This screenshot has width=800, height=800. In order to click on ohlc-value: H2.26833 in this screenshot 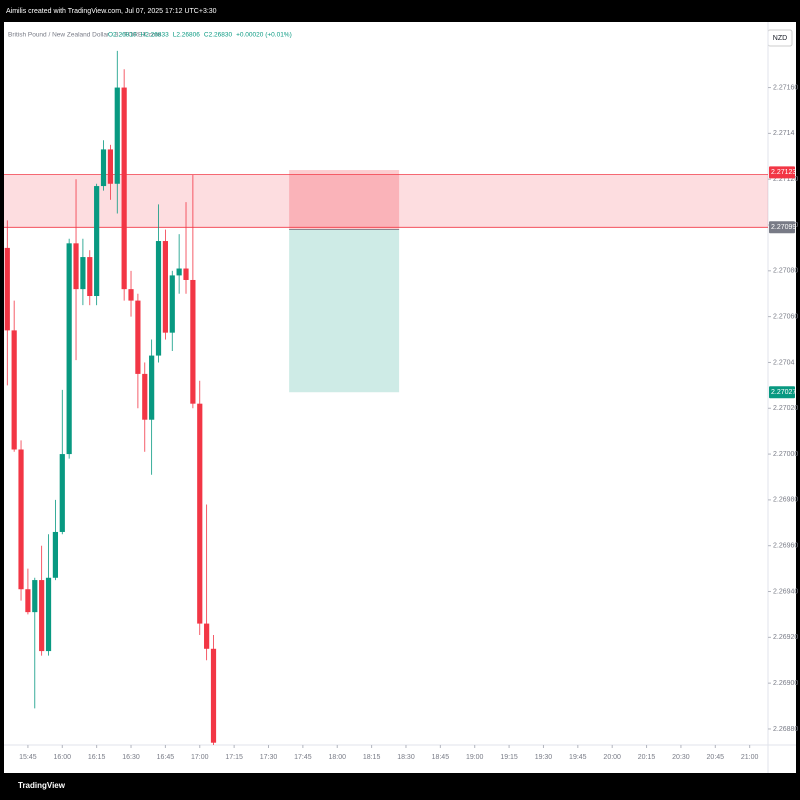, I will do `click(155, 35)`.